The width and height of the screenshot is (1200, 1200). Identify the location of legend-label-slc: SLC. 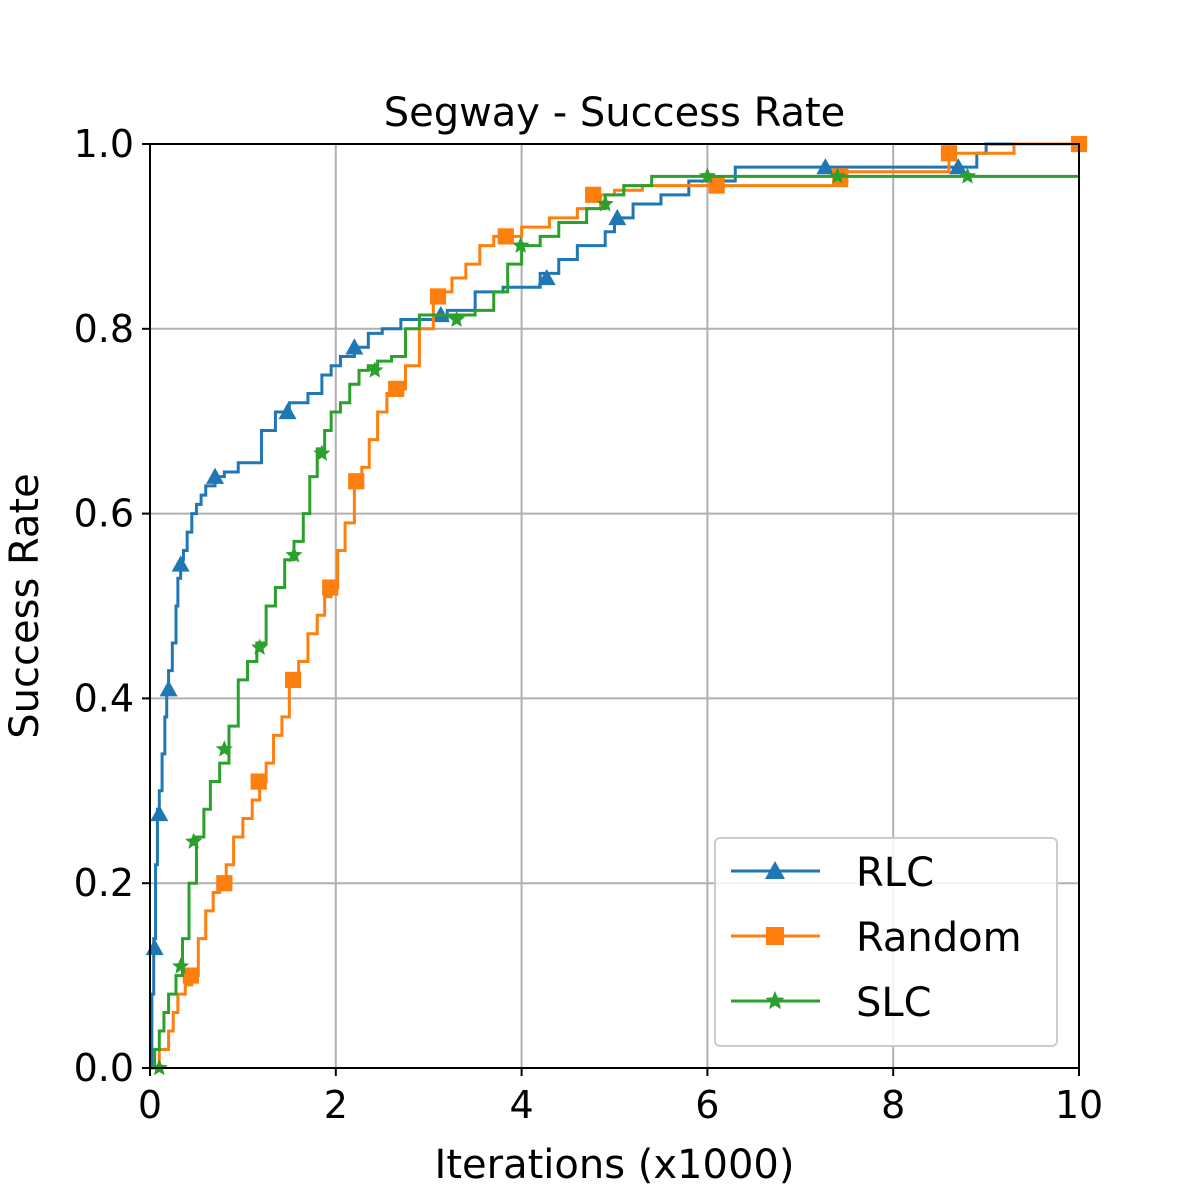
(894, 1003).